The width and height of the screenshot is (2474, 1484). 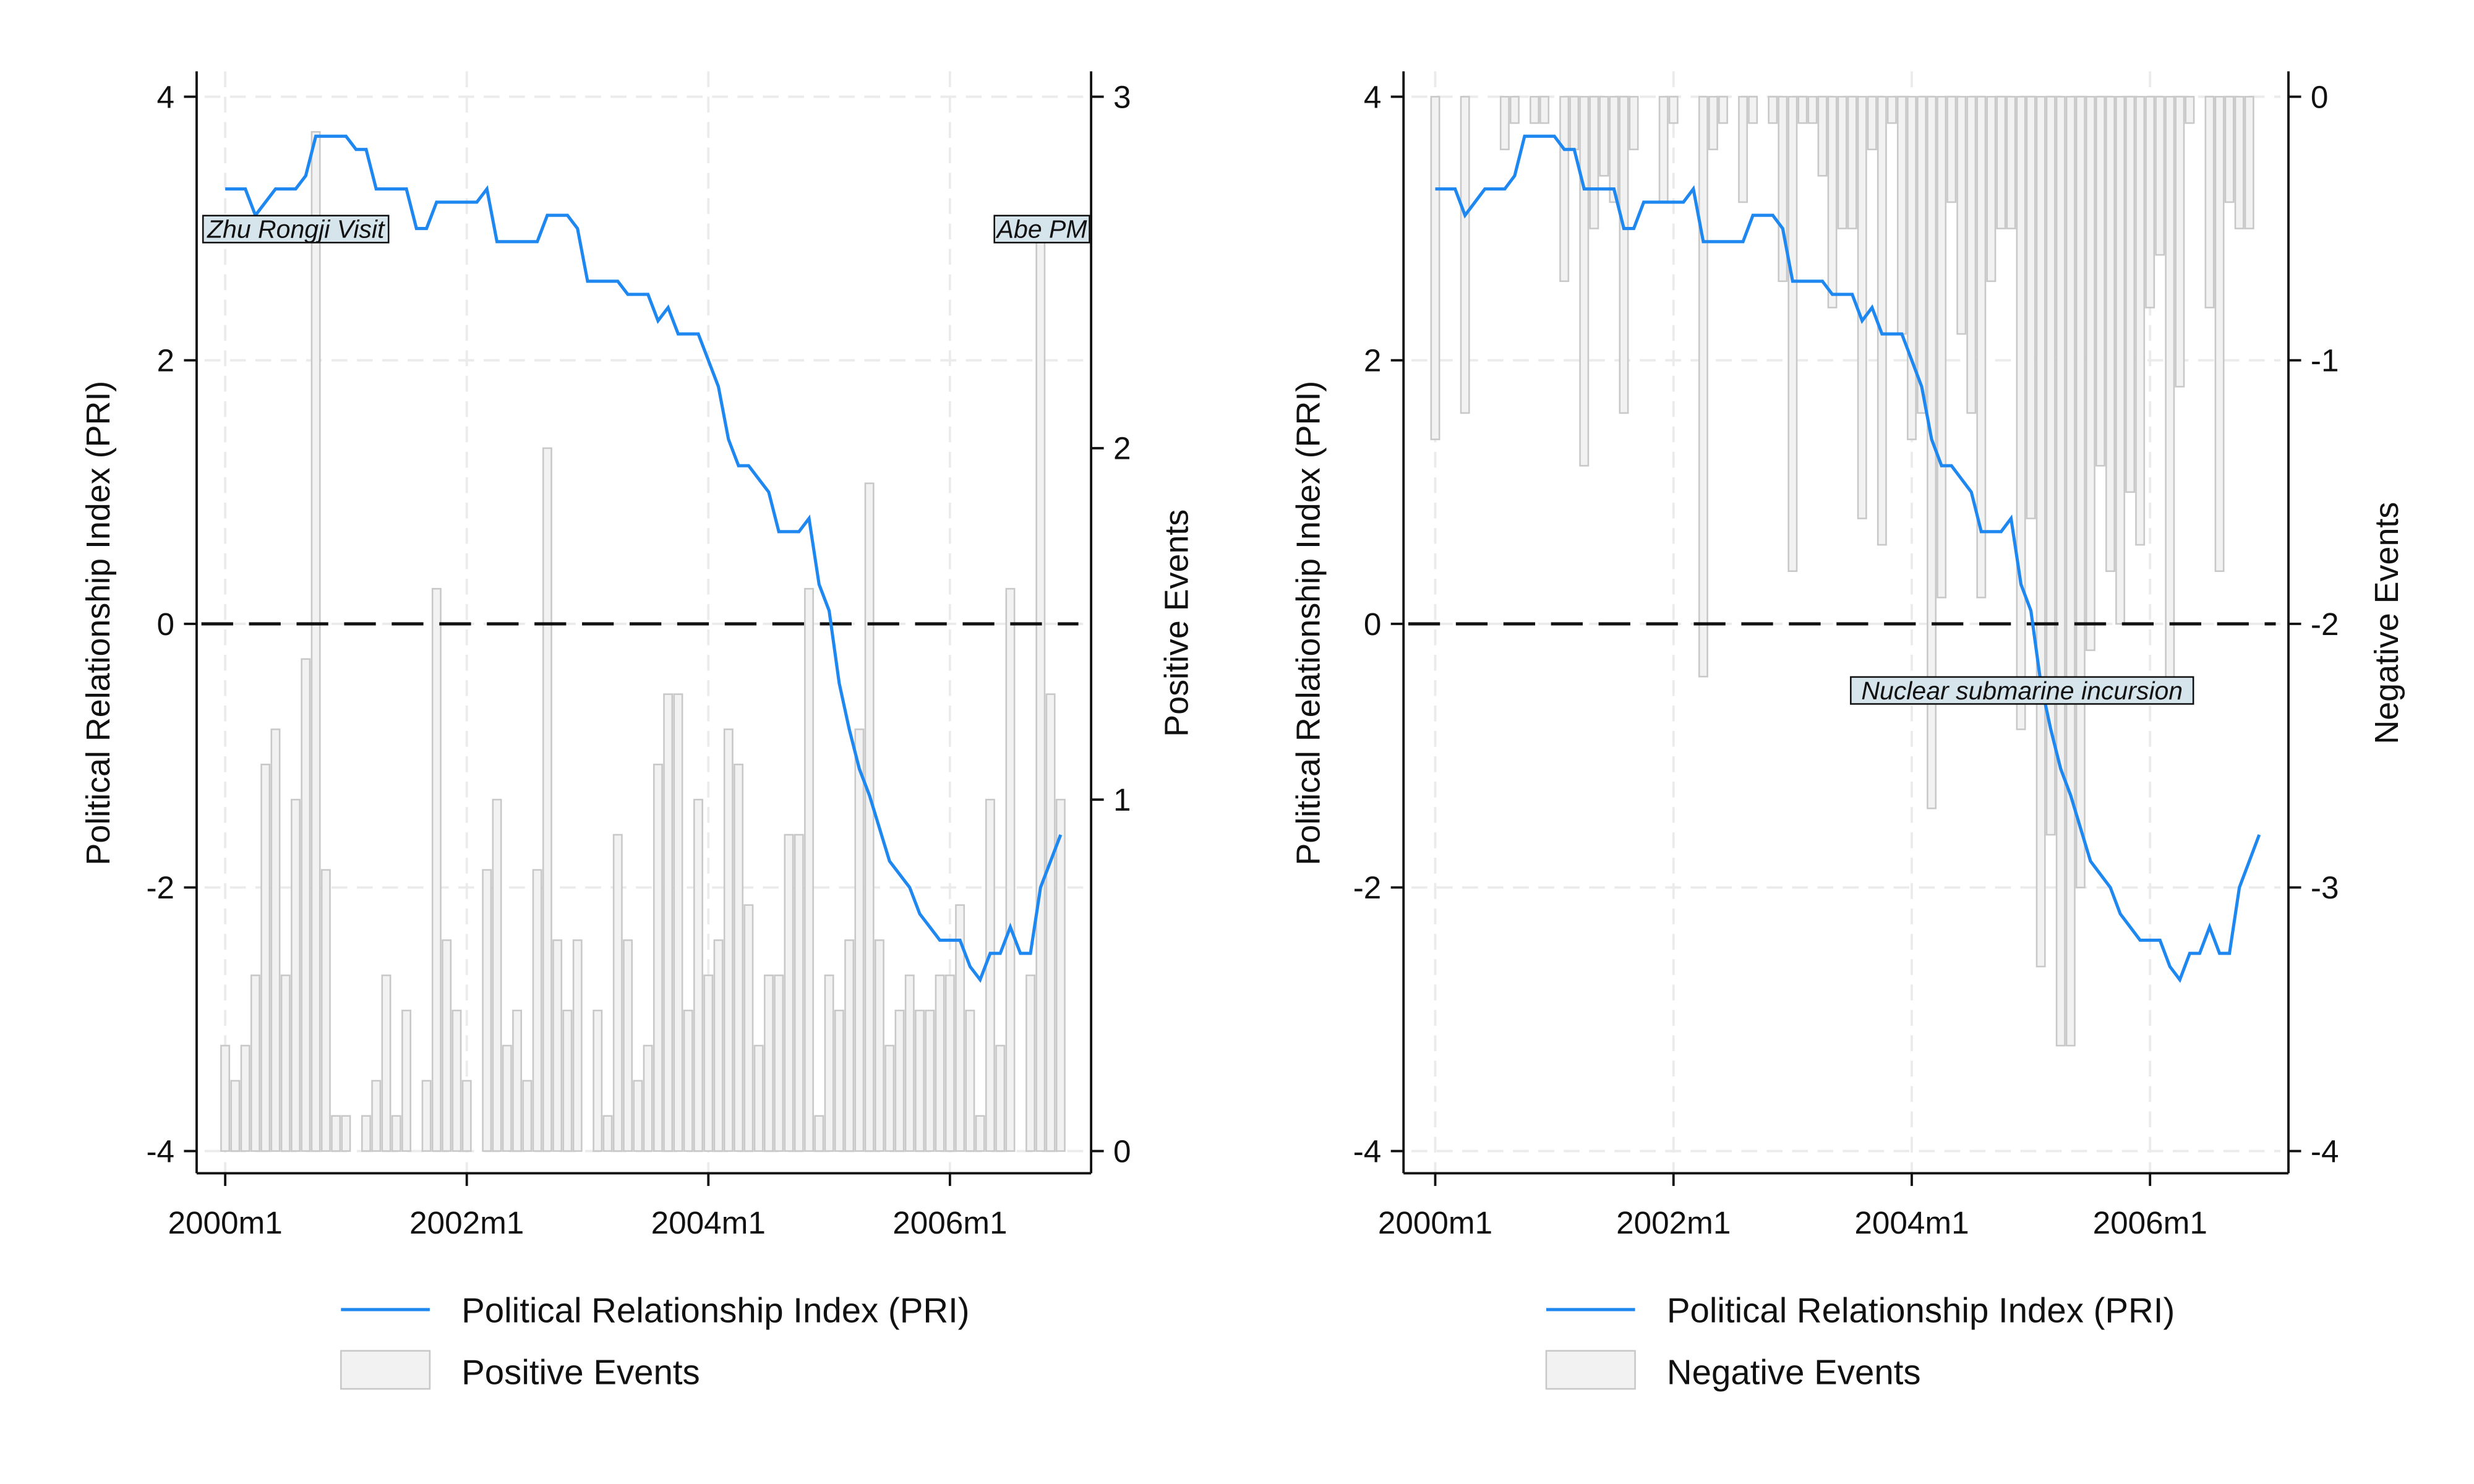 I want to click on right-axis-title: Positive Events, so click(x=1177, y=623).